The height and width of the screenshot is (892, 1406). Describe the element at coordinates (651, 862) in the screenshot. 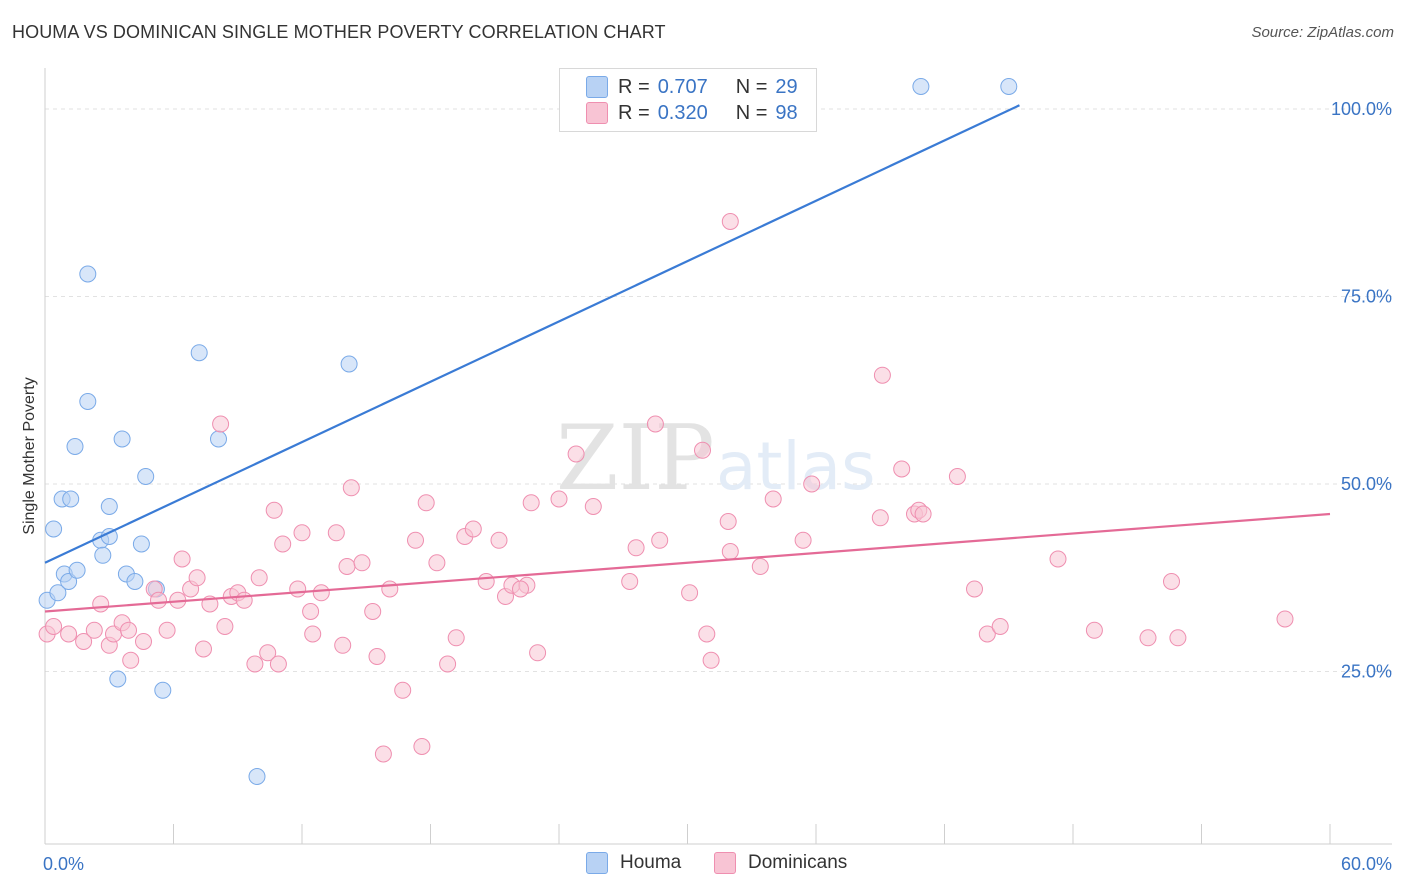

I see `houma-legend-label: Houma` at that location.